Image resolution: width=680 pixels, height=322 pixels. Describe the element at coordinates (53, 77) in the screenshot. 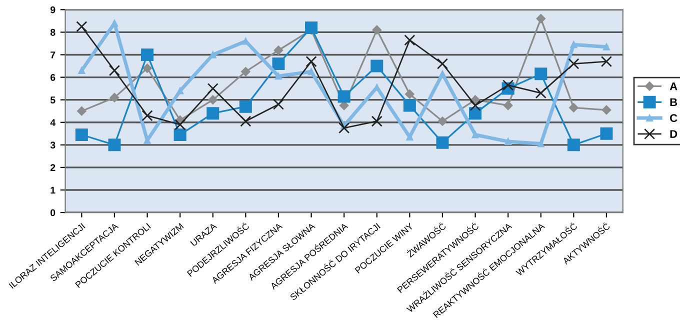

I see `y-tick-label: 6` at that location.